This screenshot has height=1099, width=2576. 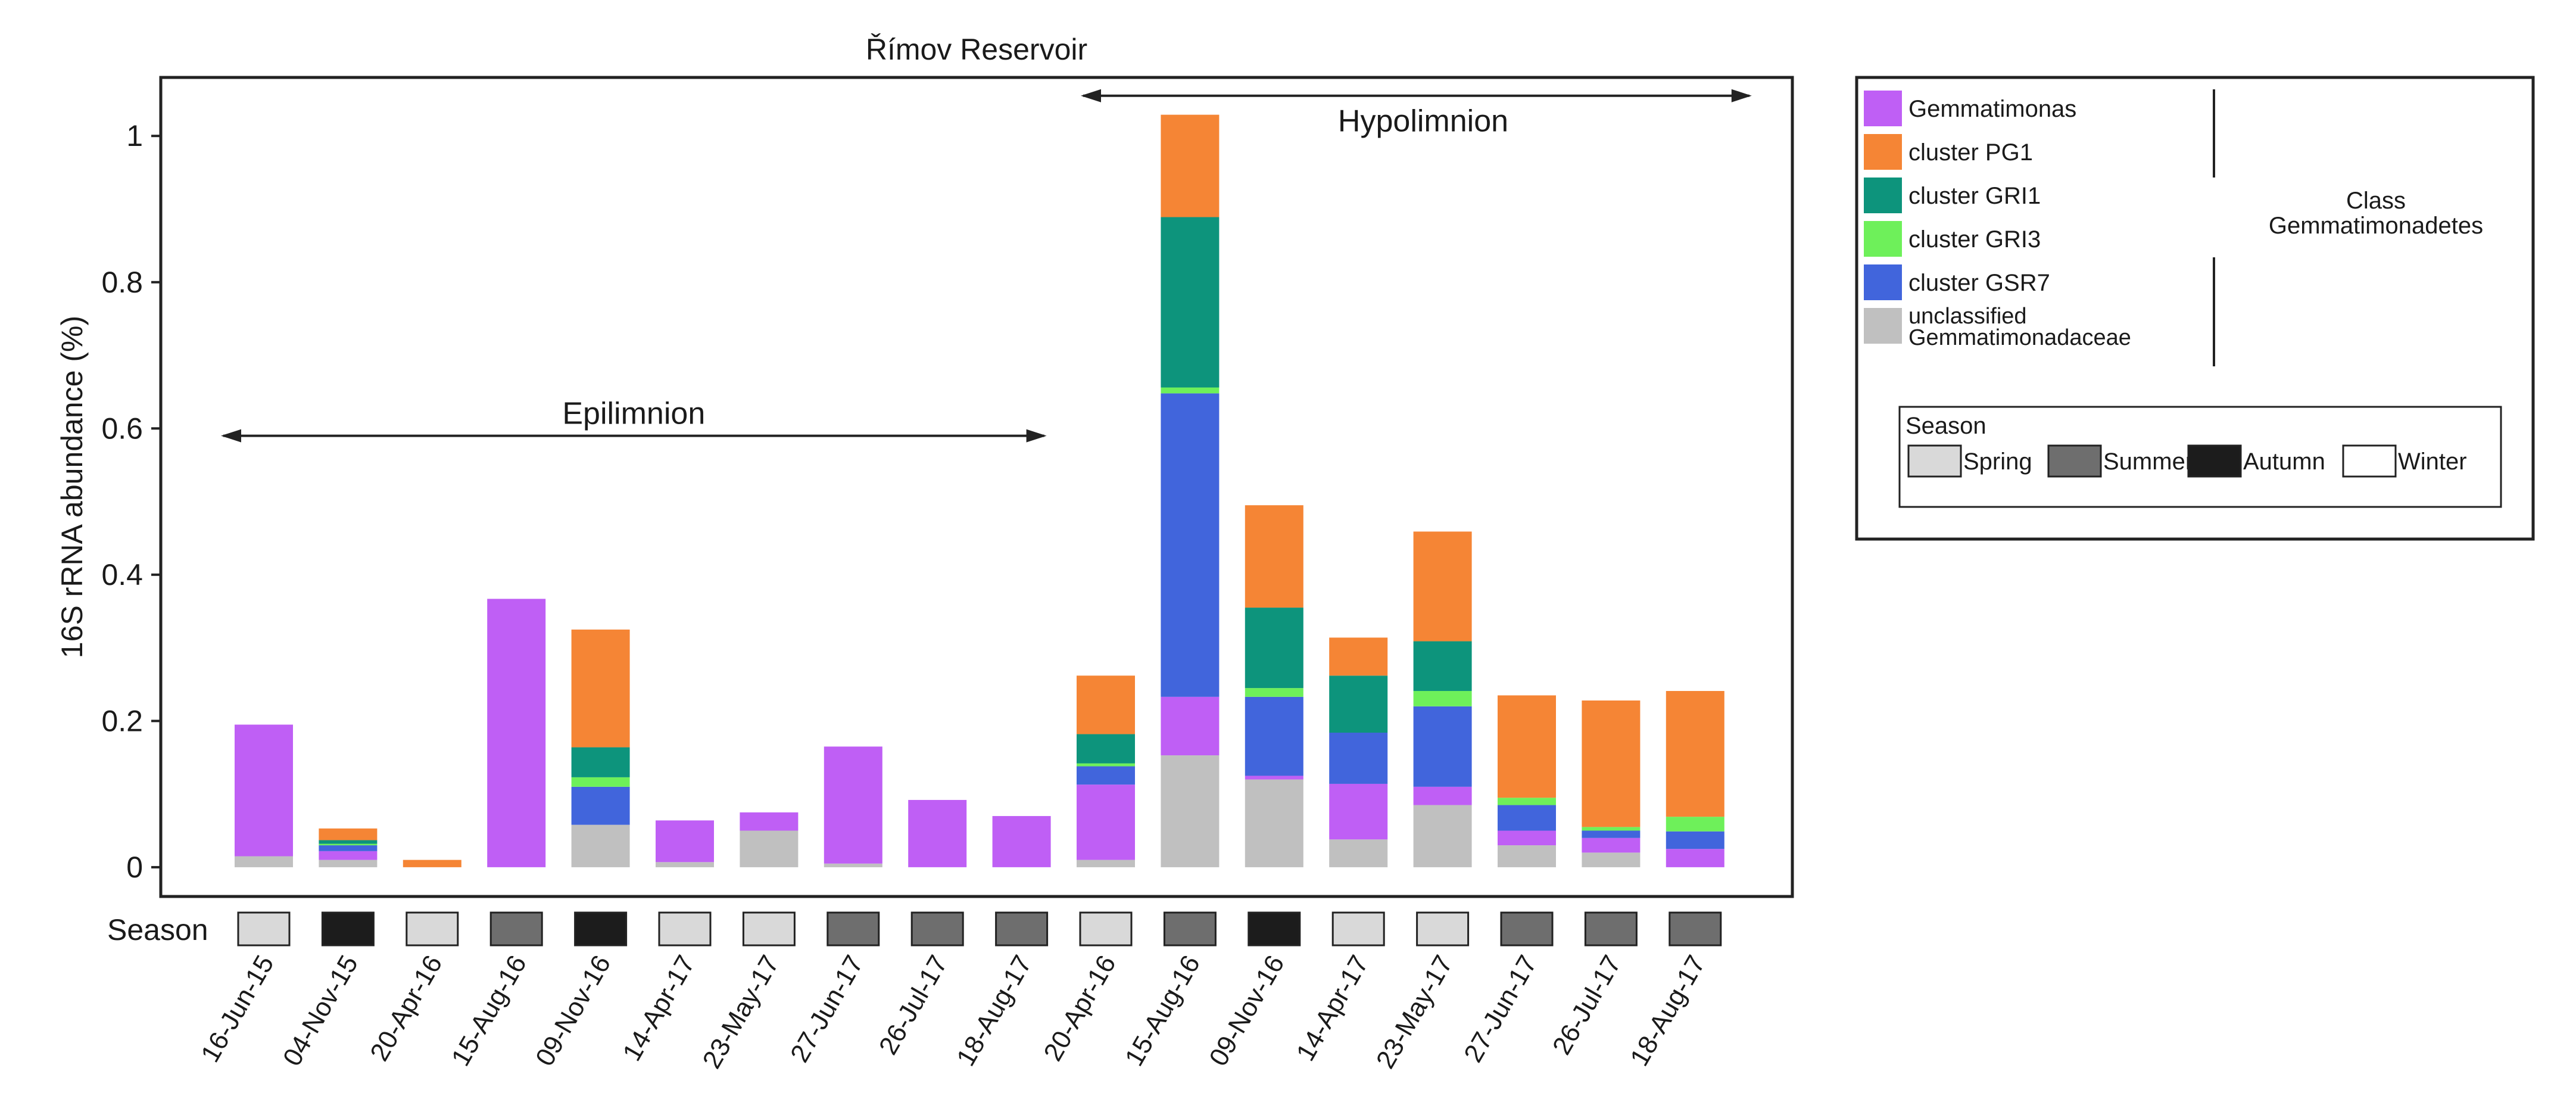 What do you see at coordinates (1036, 436) in the screenshot?
I see `epilimnion-arrow-head-right` at bounding box center [1036, 436].